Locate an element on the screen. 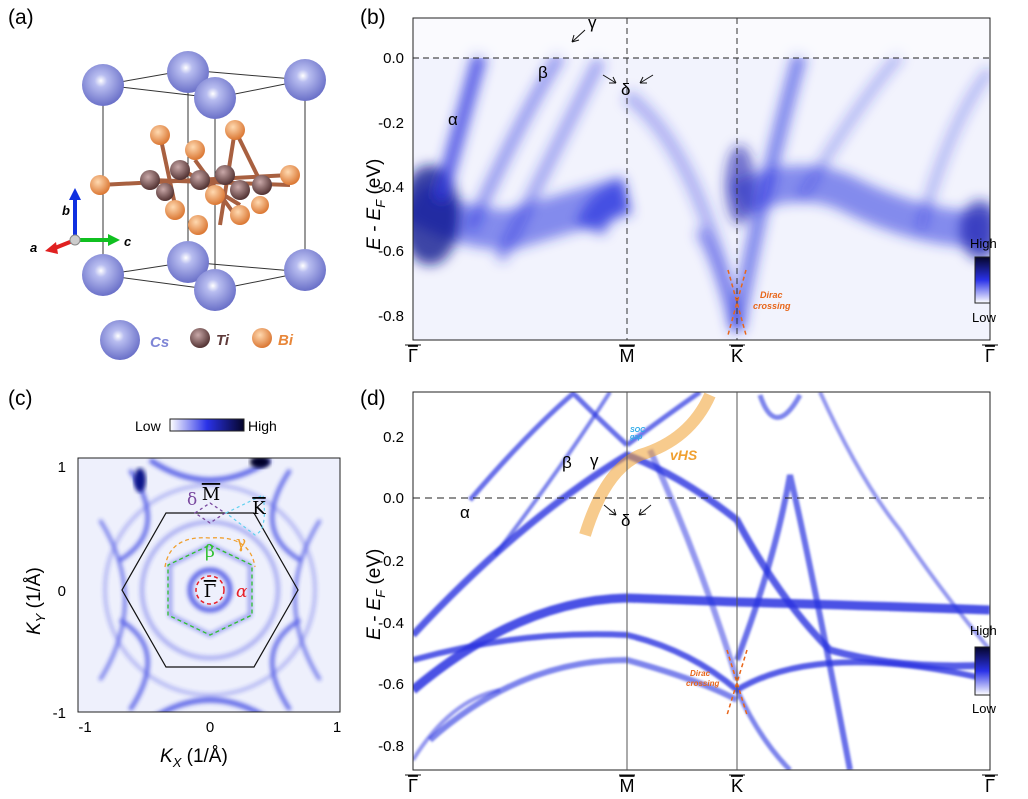  colorbar-d: High Low is located at coordinates (983, 669).